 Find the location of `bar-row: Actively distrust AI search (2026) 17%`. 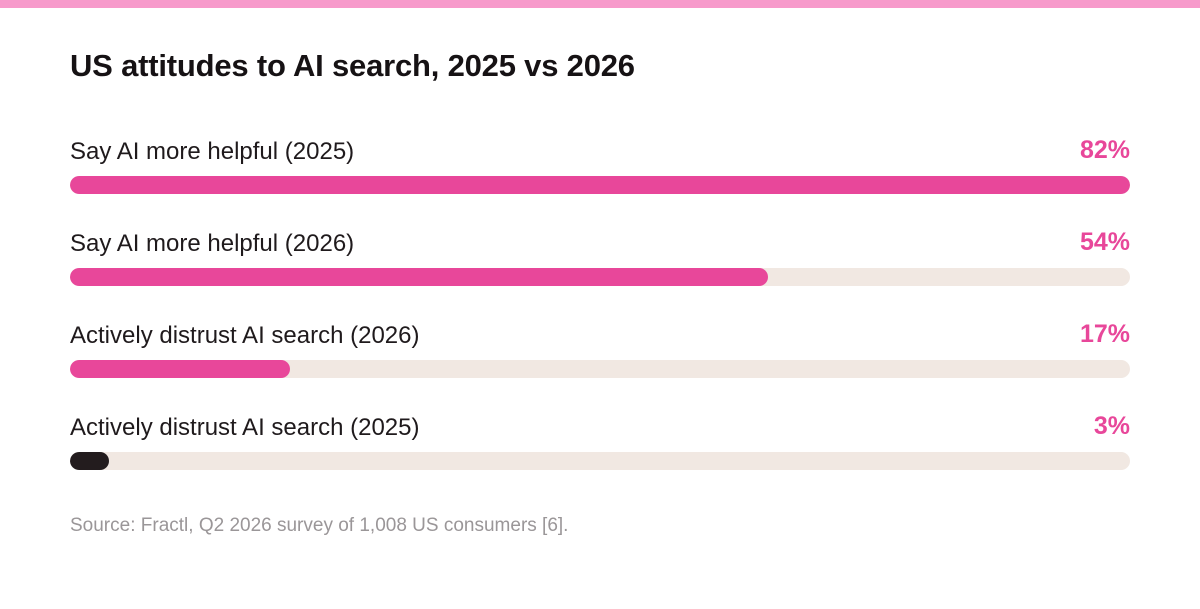

bar-row: Actively distrust AI search (2026) 17% is located at coordinates (600, 364).